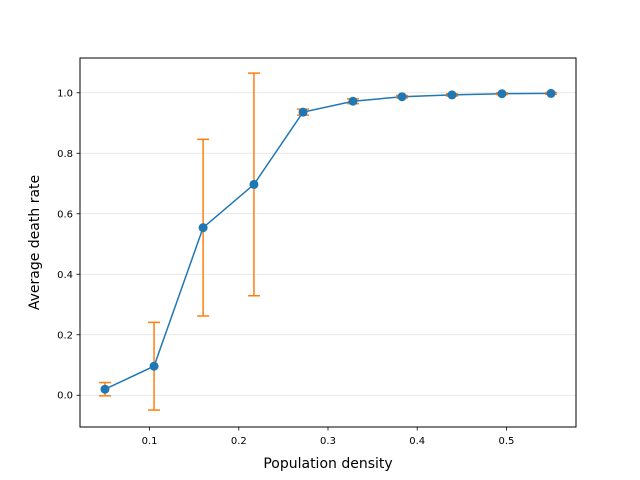 The width and height of the screenshot is (640, 480). I want to click on y-tick-label: 0.0, so click(65, 396).